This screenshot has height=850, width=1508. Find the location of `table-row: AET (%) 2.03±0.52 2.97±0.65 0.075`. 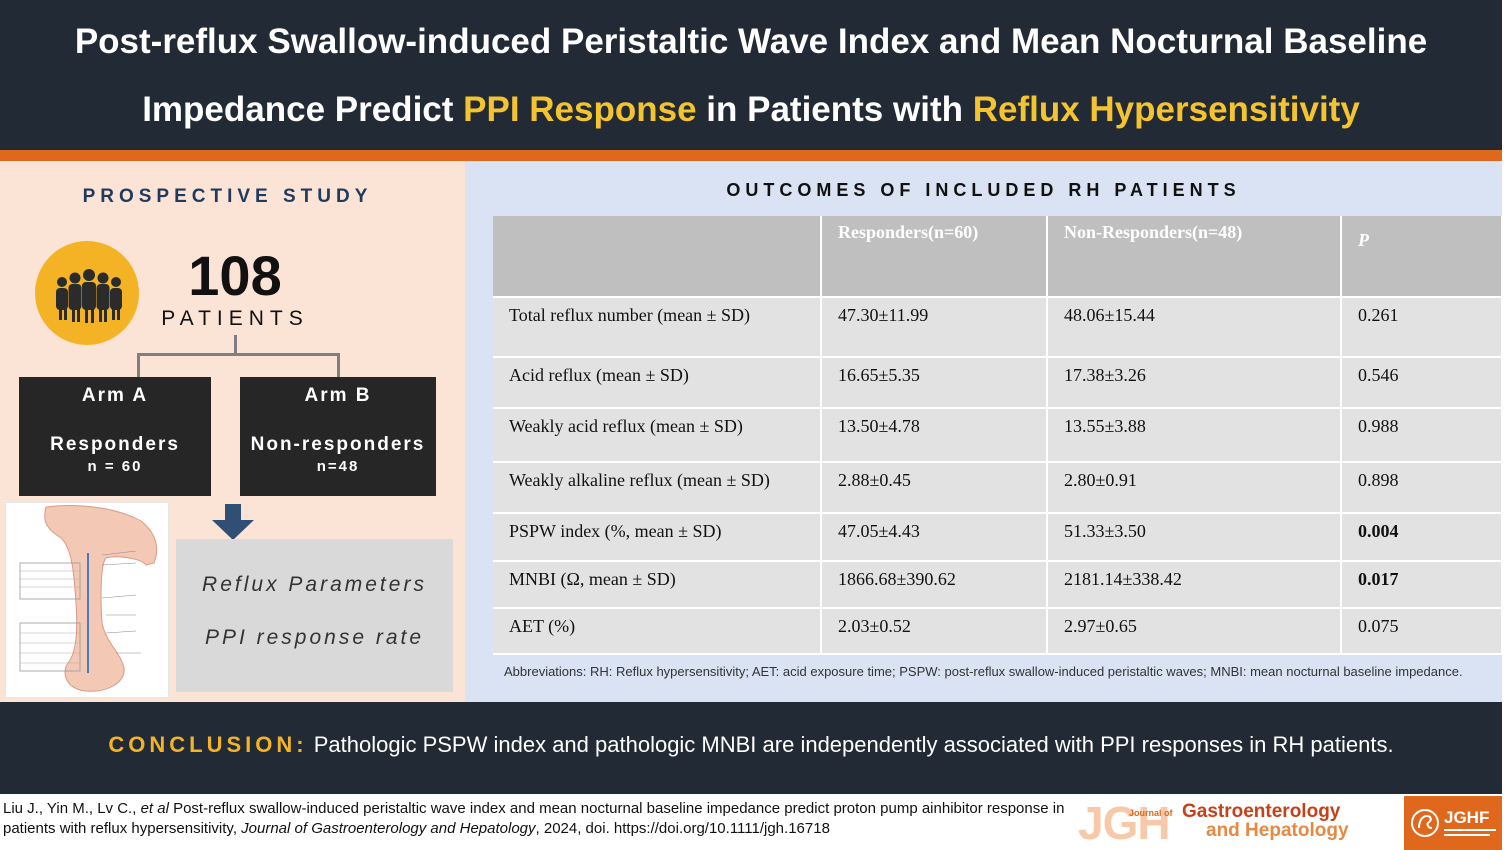

table-row: AET (%) 2.03±0.52 2.97±0.65 0.075 is located at coordinates (998, 631).